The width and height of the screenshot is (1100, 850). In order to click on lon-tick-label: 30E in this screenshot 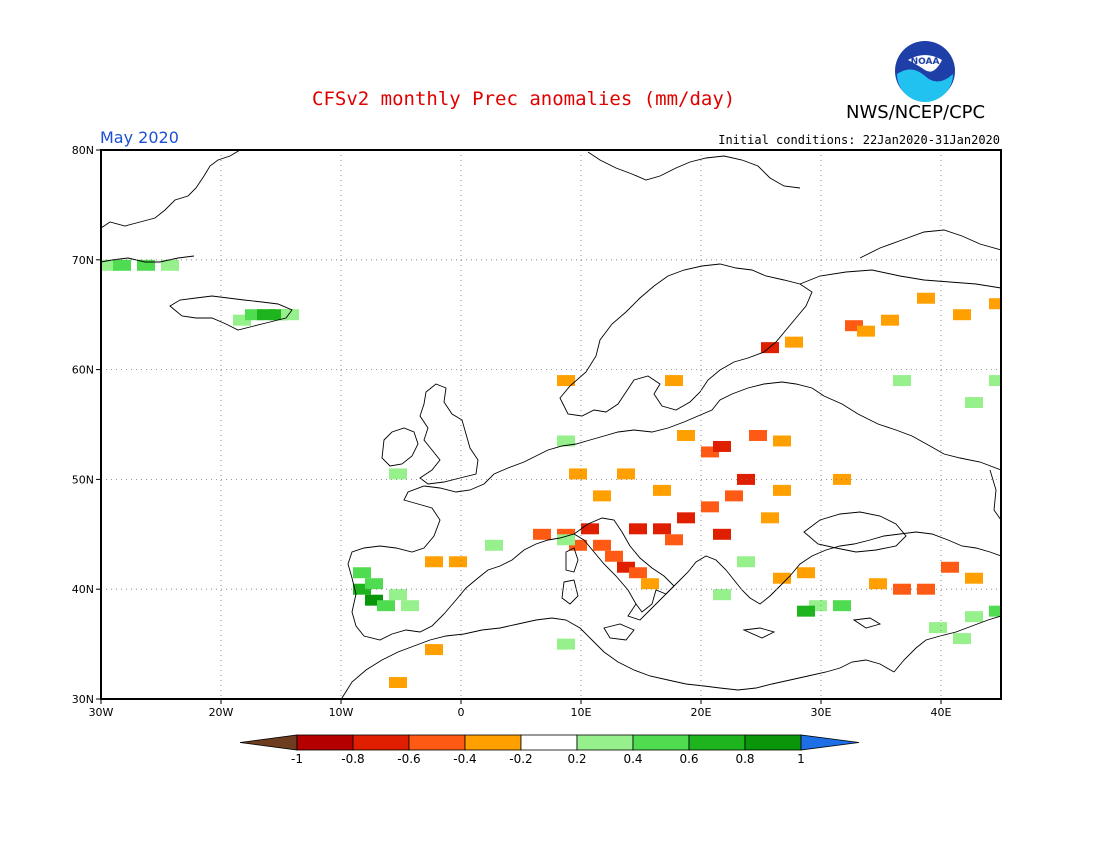, I will do `click(821, 712)`.